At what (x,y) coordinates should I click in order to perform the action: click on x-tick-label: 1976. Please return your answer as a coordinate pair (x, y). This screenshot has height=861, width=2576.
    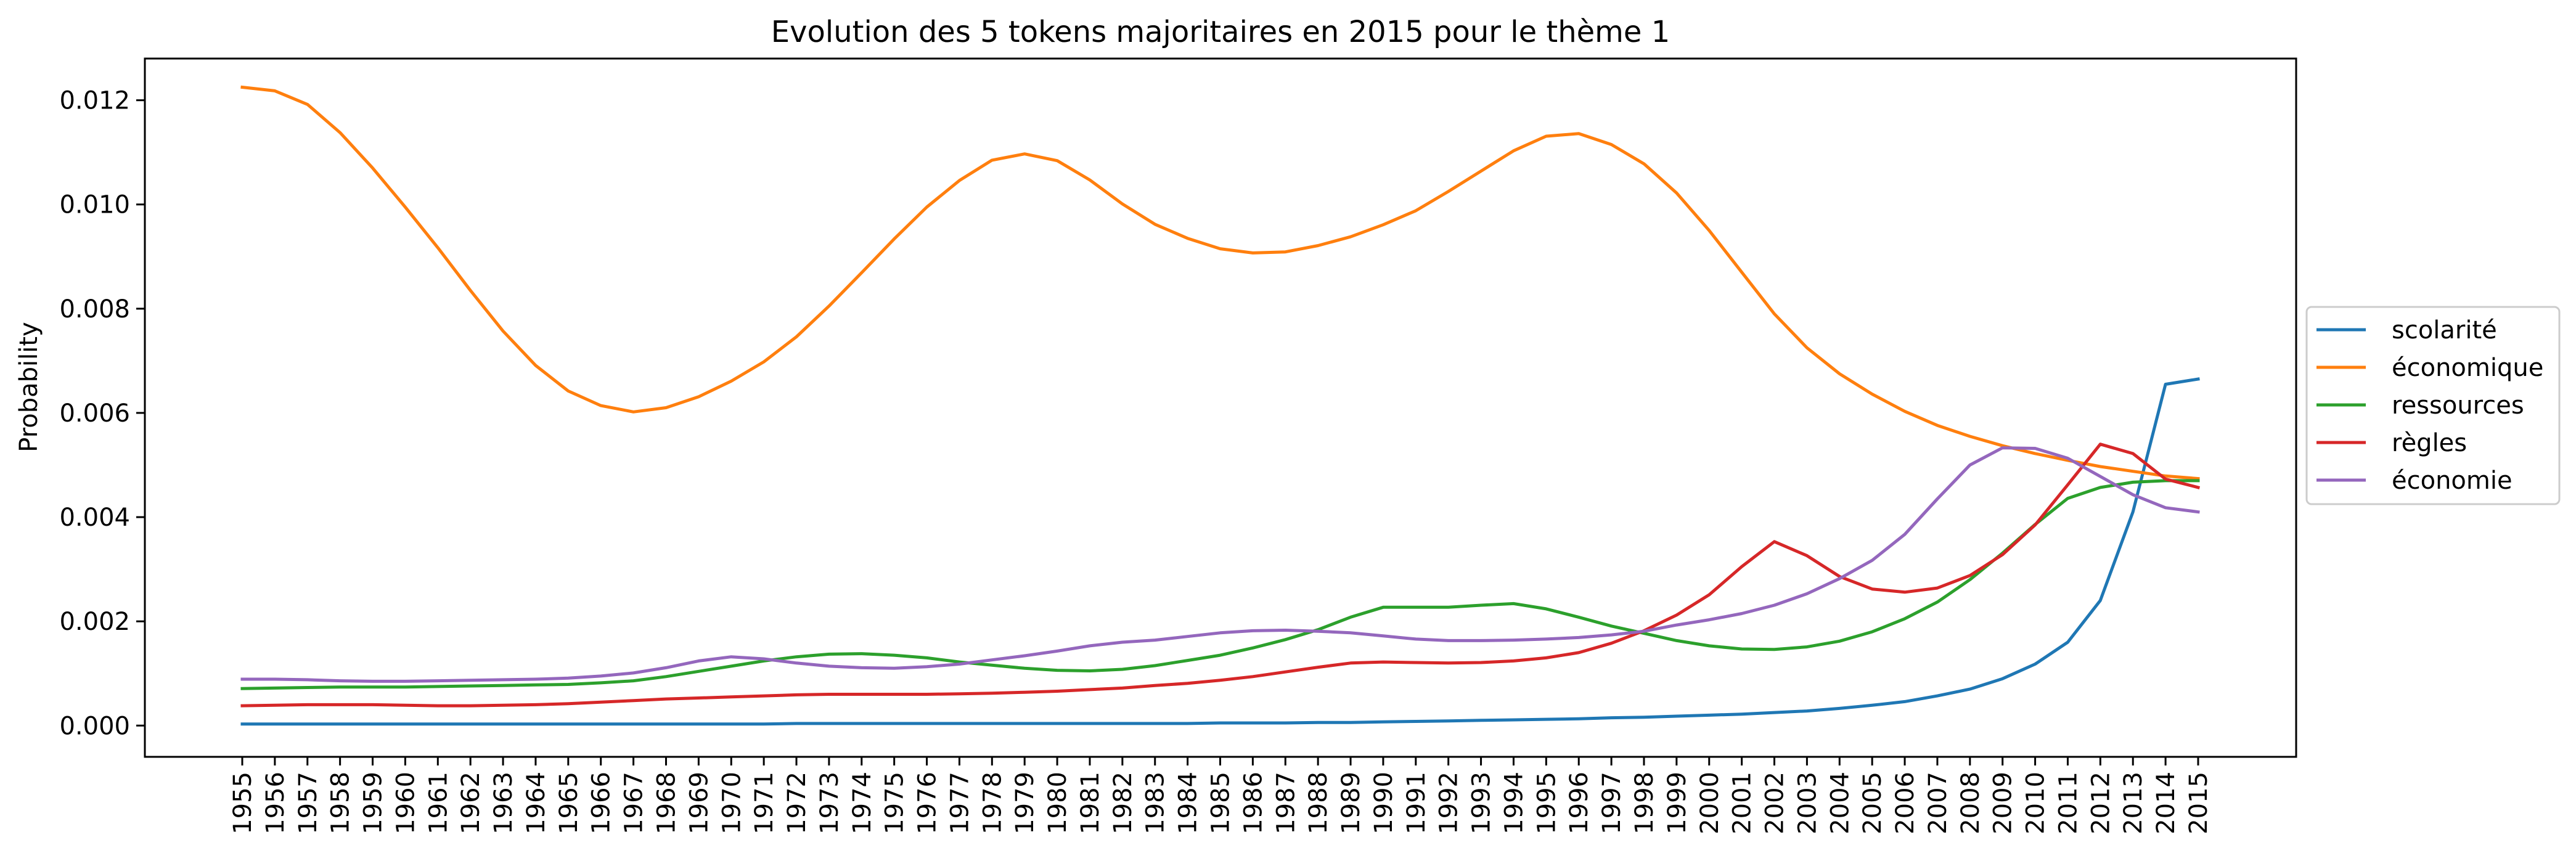
    Looking at the image, I should click on (928, 803).